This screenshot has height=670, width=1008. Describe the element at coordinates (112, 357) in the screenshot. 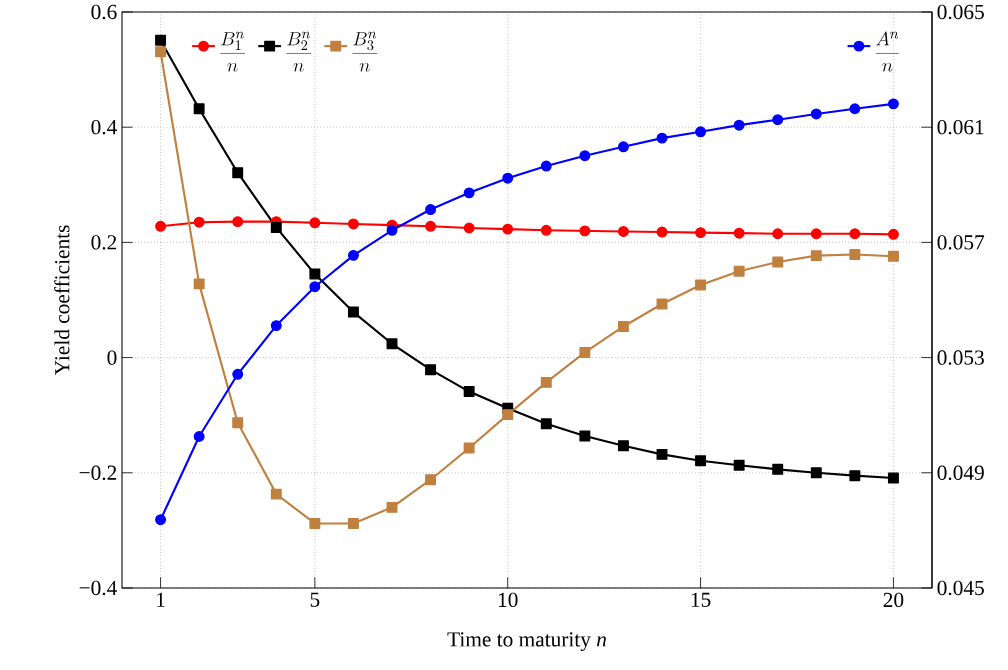

I see `y-tick-label: 0` at that location.